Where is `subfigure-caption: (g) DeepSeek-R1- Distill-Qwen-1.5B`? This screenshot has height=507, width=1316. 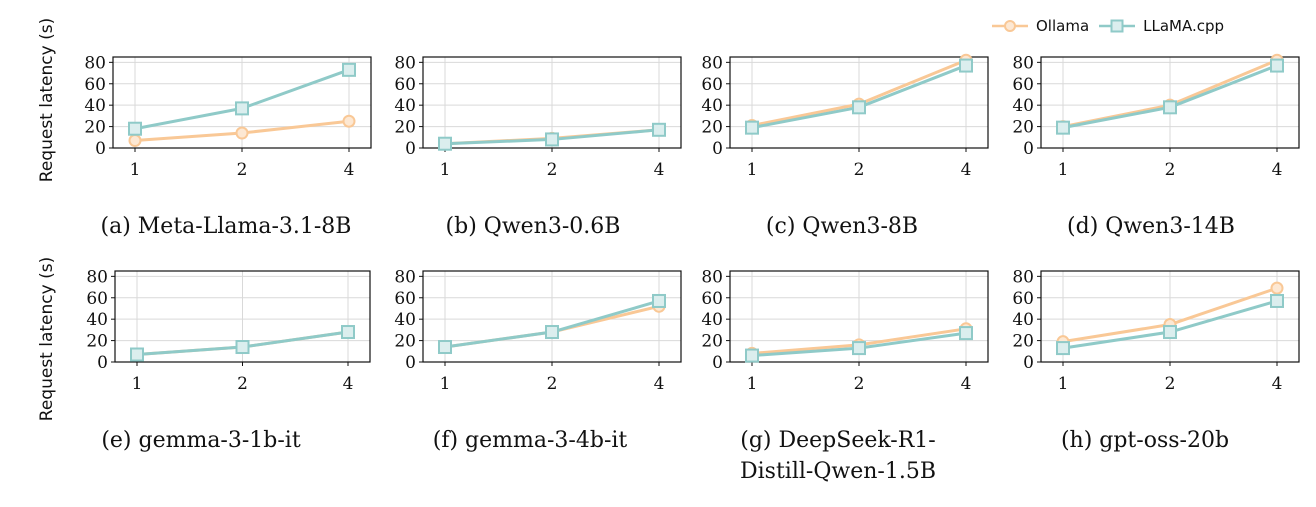
subfigure-caption: (g) DeepSeek-R1- Distill-Qwen-1.5B is located at coordinates (838, 456).